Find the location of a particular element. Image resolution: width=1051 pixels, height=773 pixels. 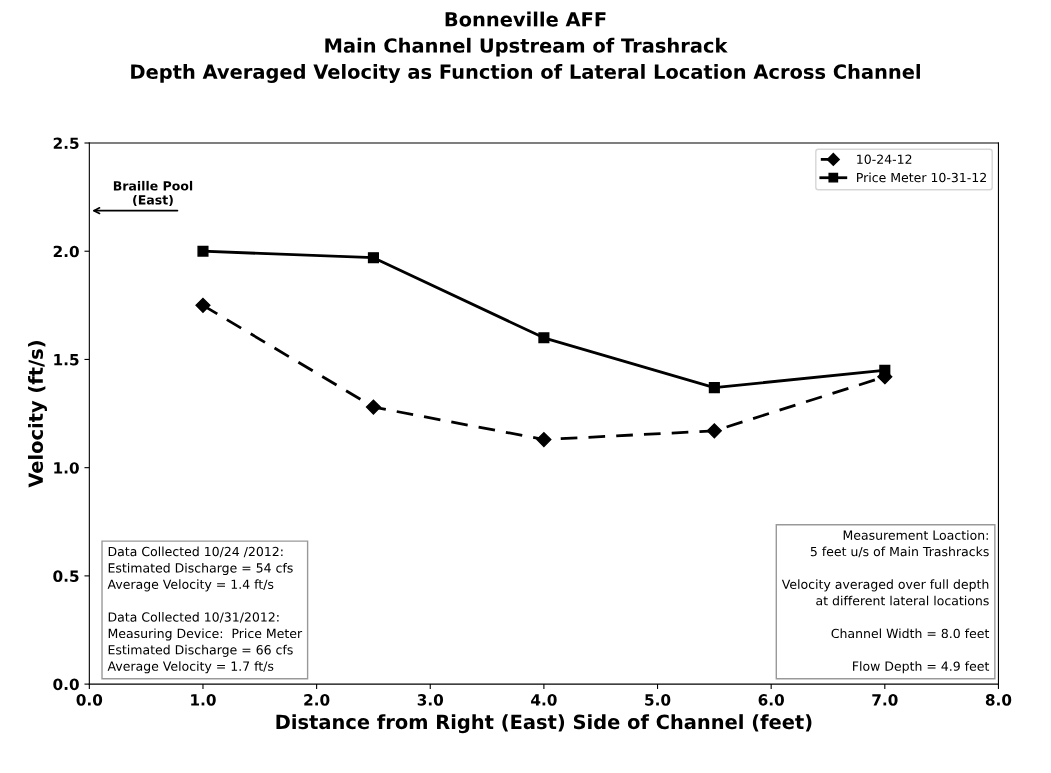

y-tick-label: 1.0 is located at coordinates (66, 468).